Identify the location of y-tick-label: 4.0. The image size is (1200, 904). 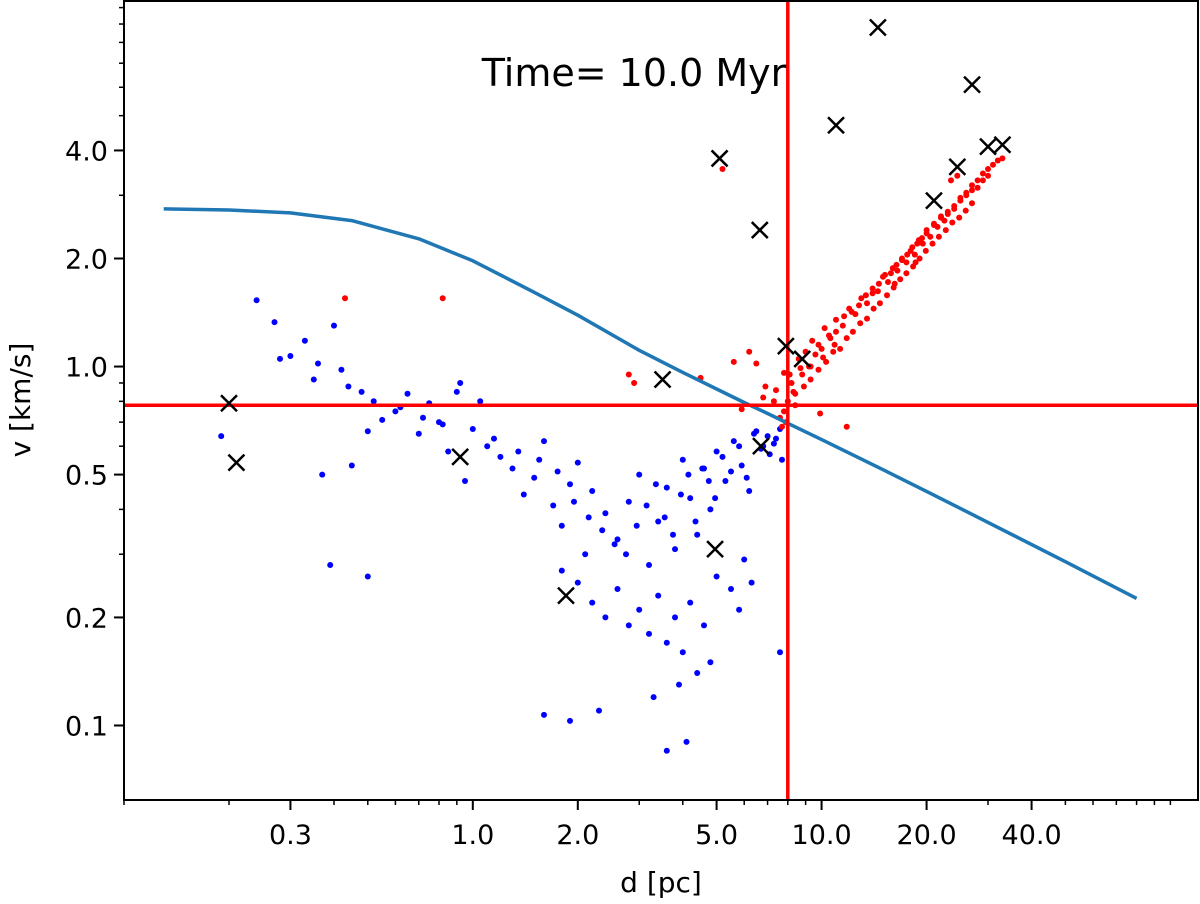
(86, 151).